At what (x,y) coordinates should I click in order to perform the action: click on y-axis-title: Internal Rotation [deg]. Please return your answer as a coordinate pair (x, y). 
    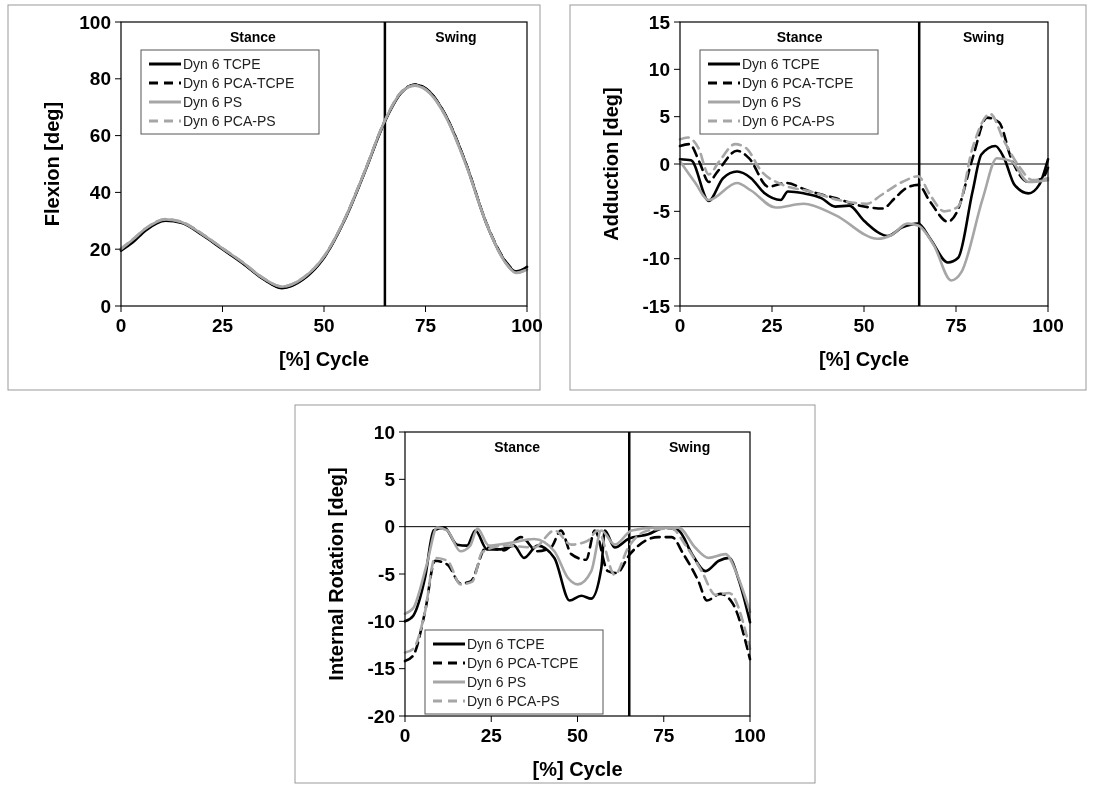
    Looking at the image, I should click on (336, 574).